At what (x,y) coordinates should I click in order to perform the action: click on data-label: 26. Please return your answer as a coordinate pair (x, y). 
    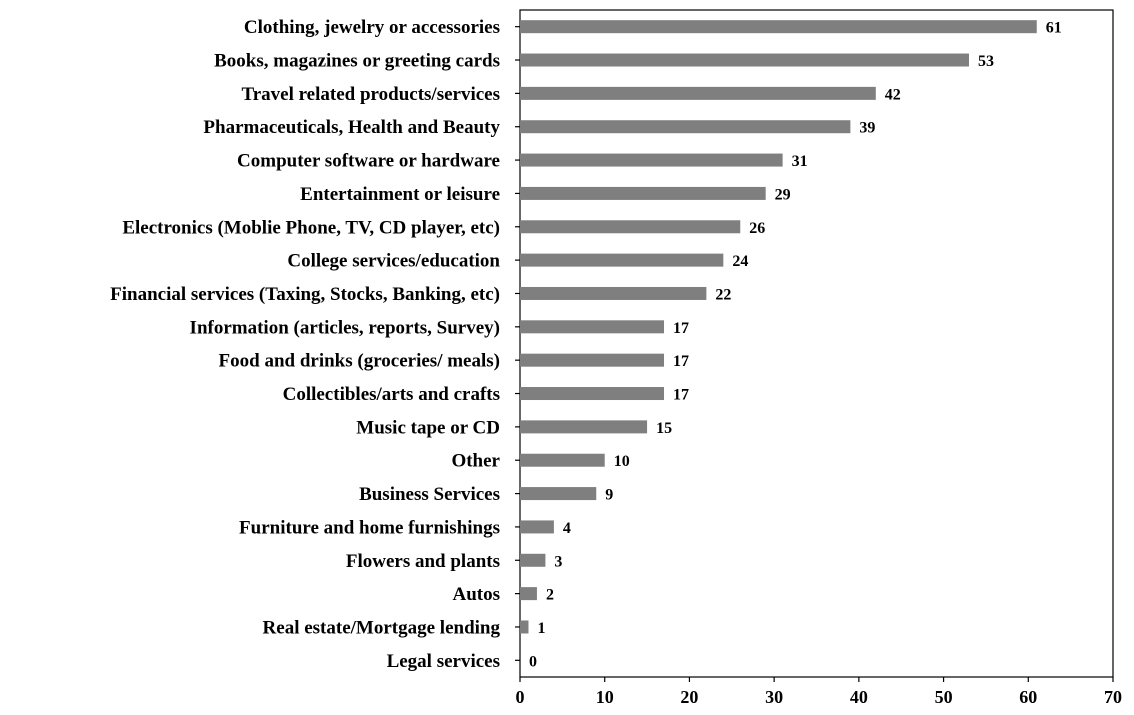
    Looking at the image, I should click on (757, 228).